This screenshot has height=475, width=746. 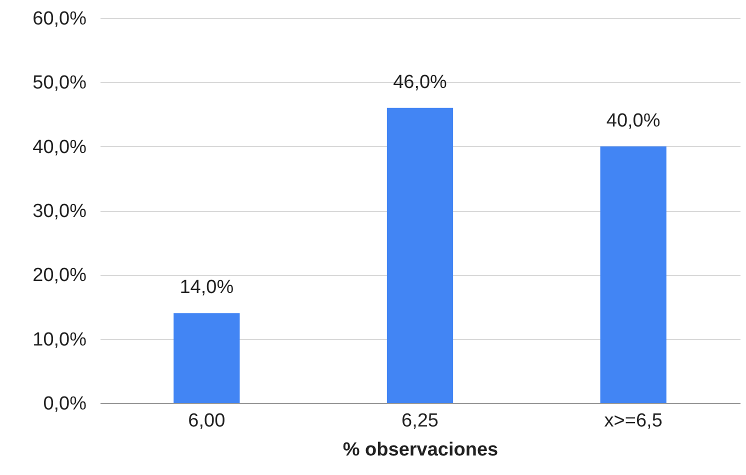 What do you see at coordinates (59, 83) in the screenshot?
I see `y-tick-label: 50,0%` at bounding box center [59, 83].